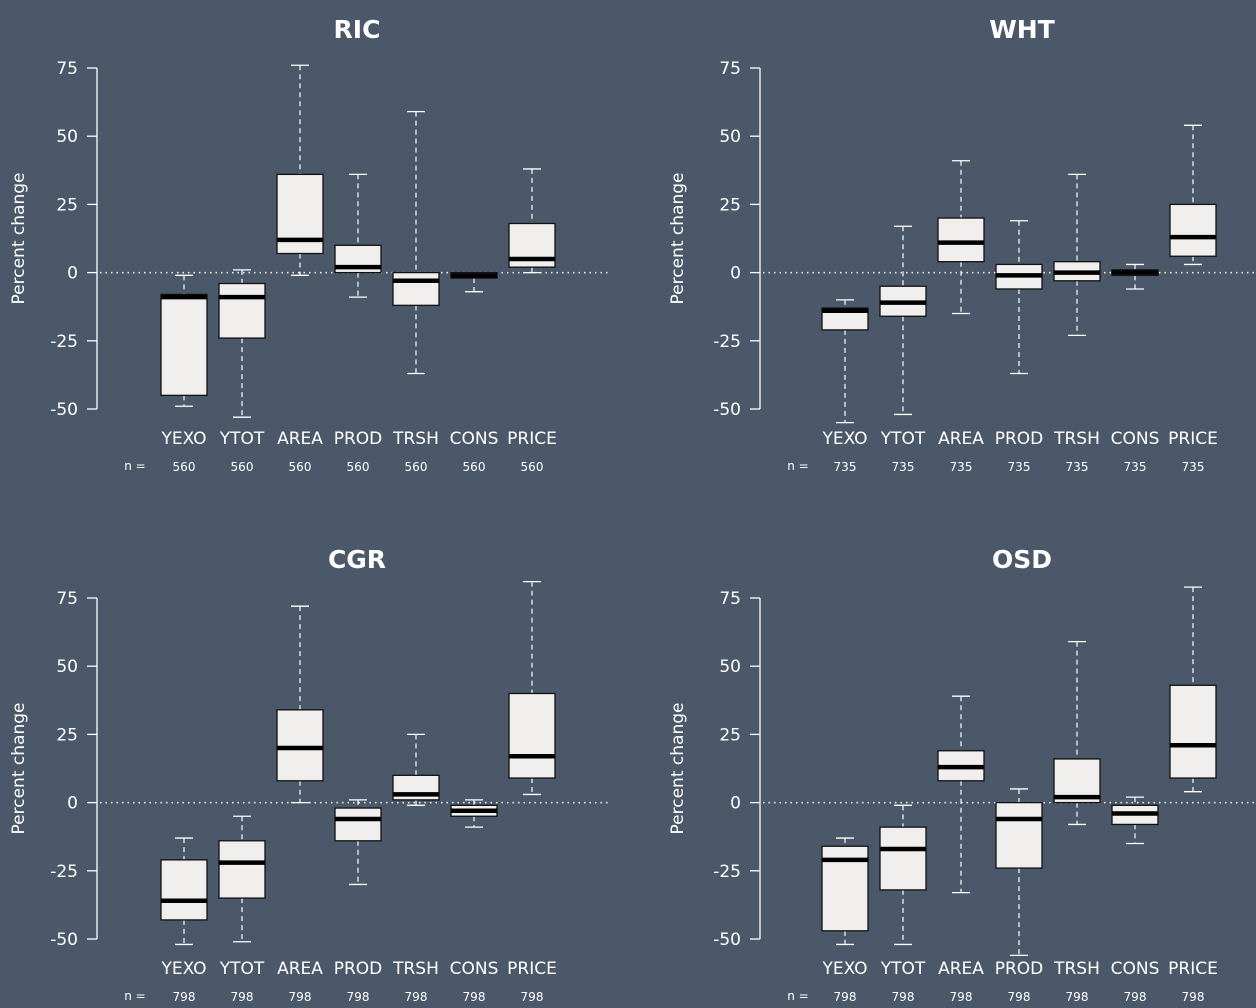  I want to click on n-label-wht: n =, so click(797, 466).